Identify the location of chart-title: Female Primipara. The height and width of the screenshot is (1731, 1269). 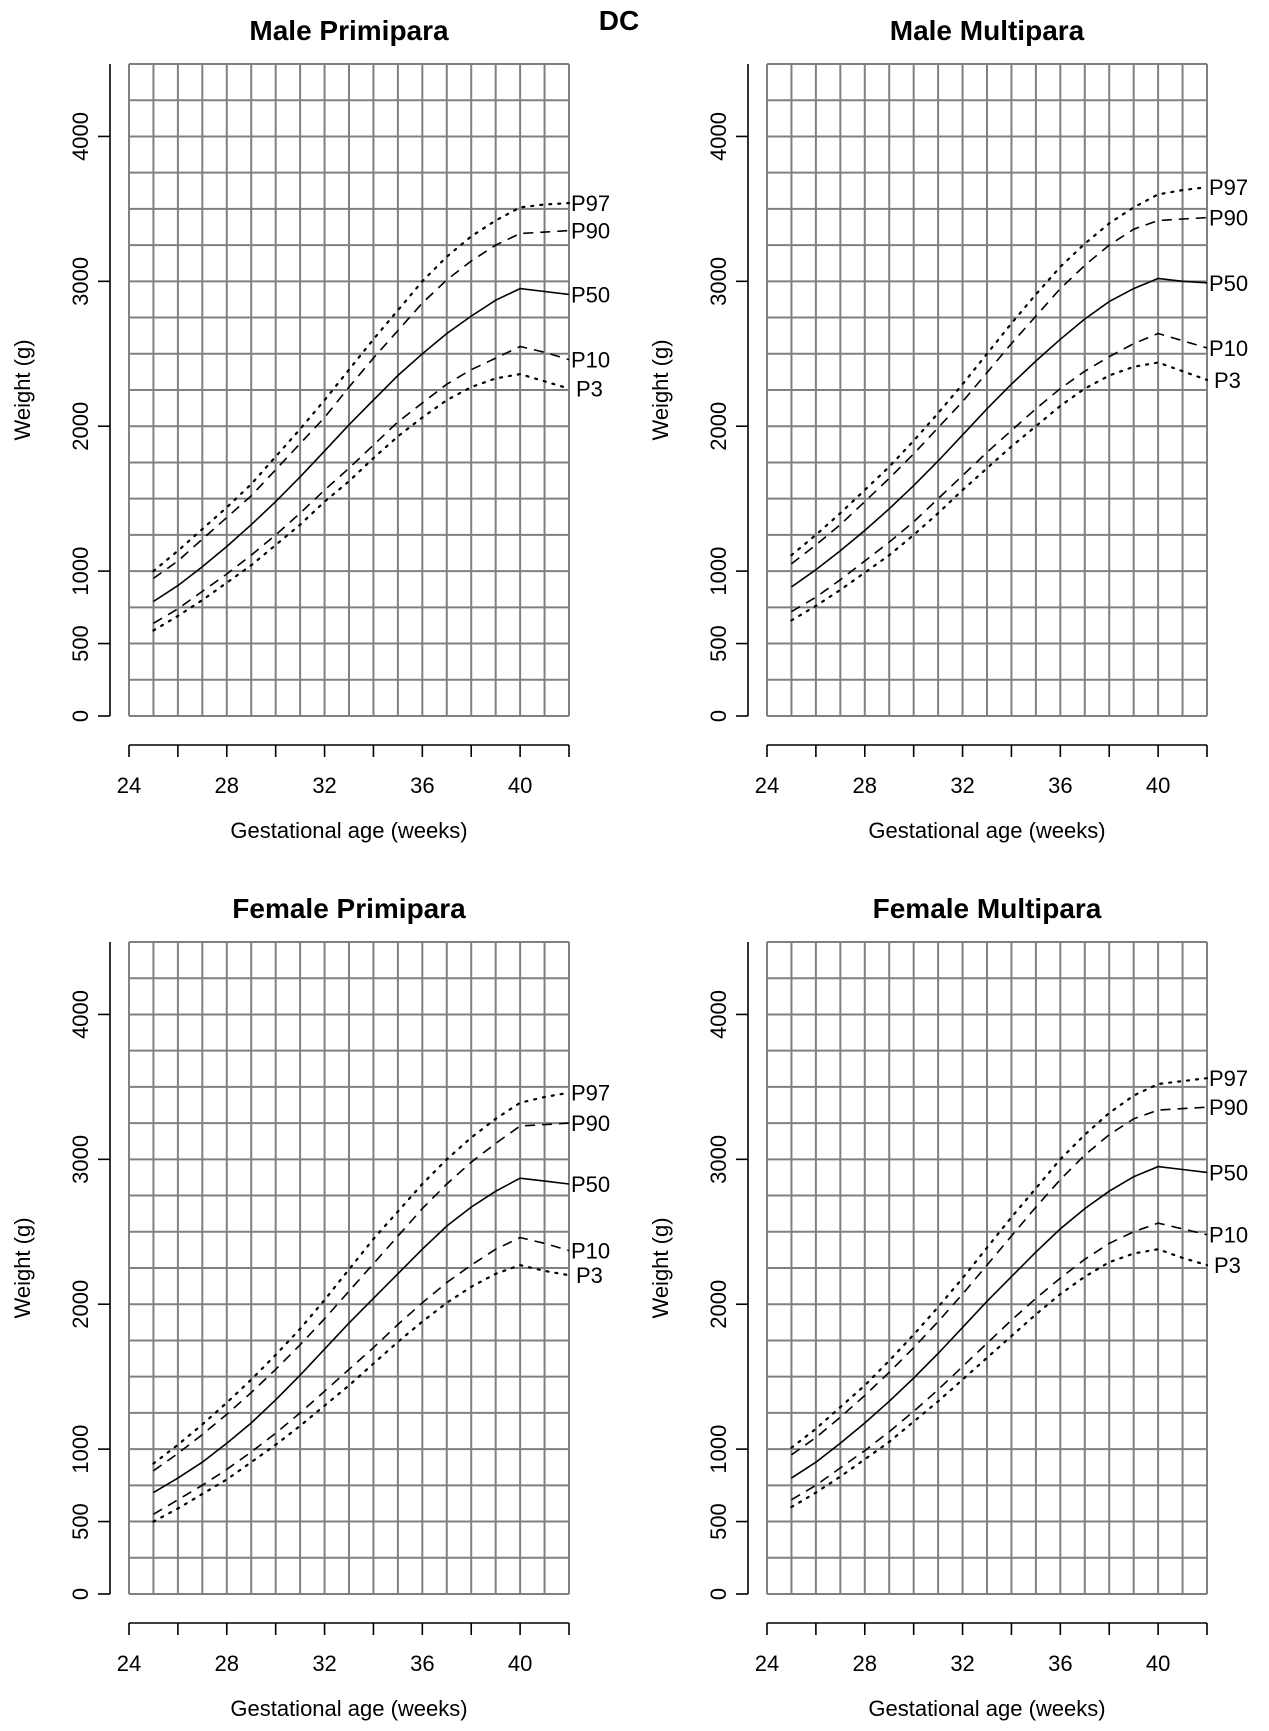
(349, 908).